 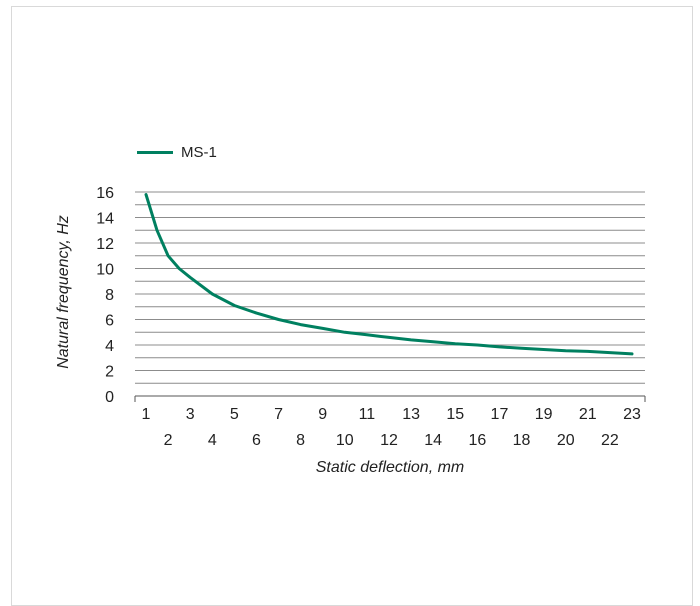 What do you see at coordinates (146, 414) in the screenshot?
I see `x-tick-label: 1` at bounding box center [146, 414].